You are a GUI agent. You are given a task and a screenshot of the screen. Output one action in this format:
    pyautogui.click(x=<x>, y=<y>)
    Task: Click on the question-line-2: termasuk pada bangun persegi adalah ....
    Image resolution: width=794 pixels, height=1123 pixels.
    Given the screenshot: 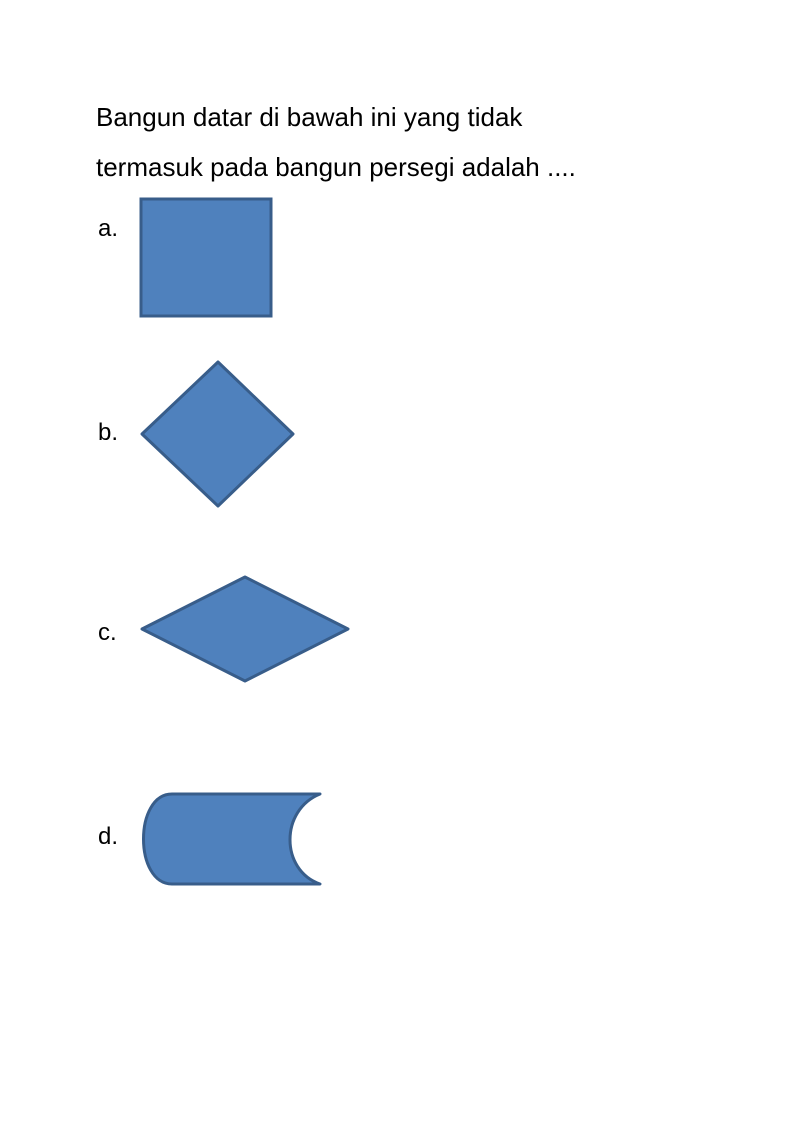 What is the action you would take?
    pyautogui.click(x=336, y=167)
    